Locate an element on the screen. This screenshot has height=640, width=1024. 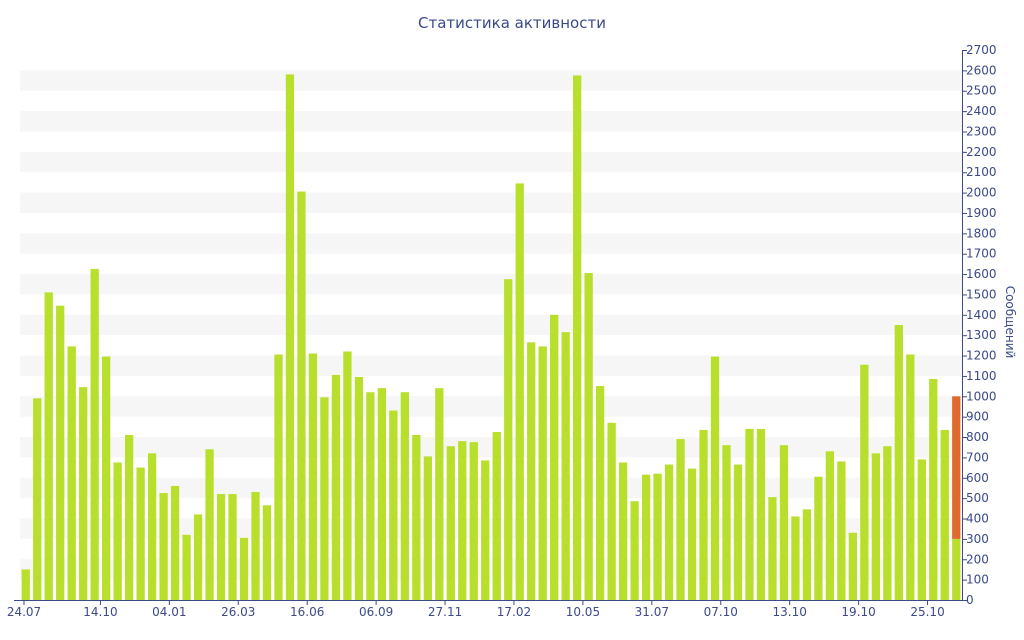
y-tick-label: 500 is located at coordinates (977, 498).